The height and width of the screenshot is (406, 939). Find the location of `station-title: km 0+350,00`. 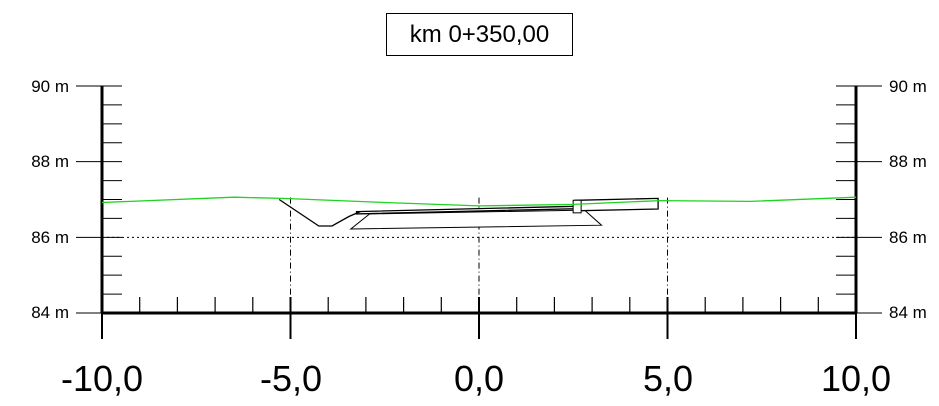

station-title: km 0+350,00 is located at coordinates (479, 34).